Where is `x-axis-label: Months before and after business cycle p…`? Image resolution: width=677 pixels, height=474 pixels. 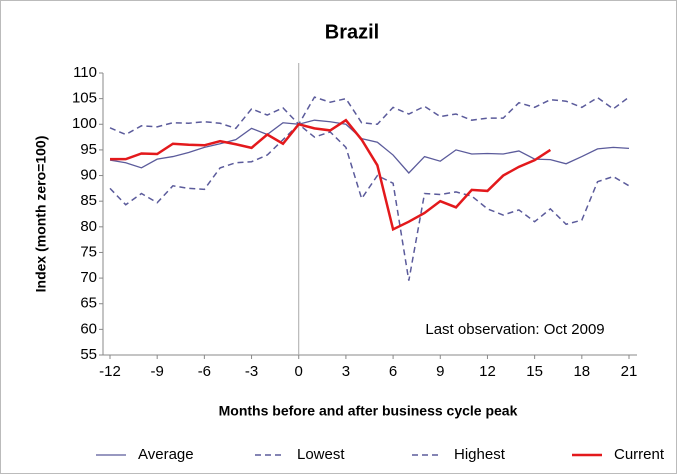
x-axis-label: Months before and after business cycle p… is located at coordinates (368, 411).